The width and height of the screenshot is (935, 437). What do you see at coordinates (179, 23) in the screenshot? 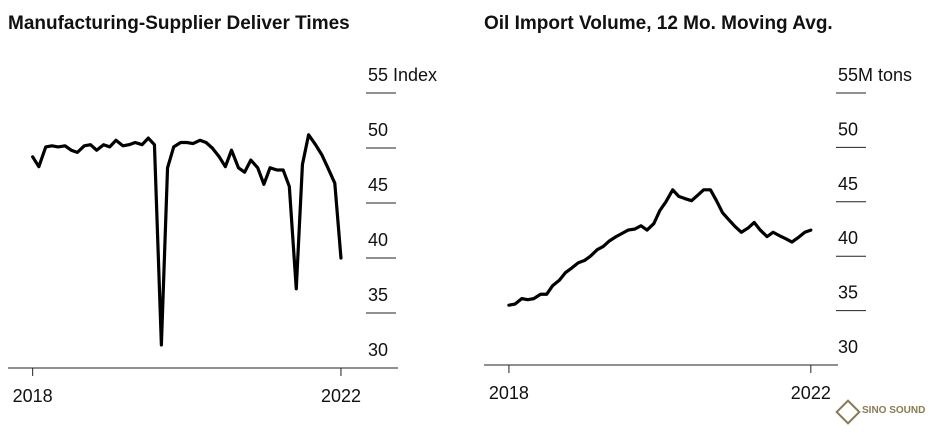
I see `chart-title: Manufacturing-Supplier Deliver Times` at bounding box center [179, 23].